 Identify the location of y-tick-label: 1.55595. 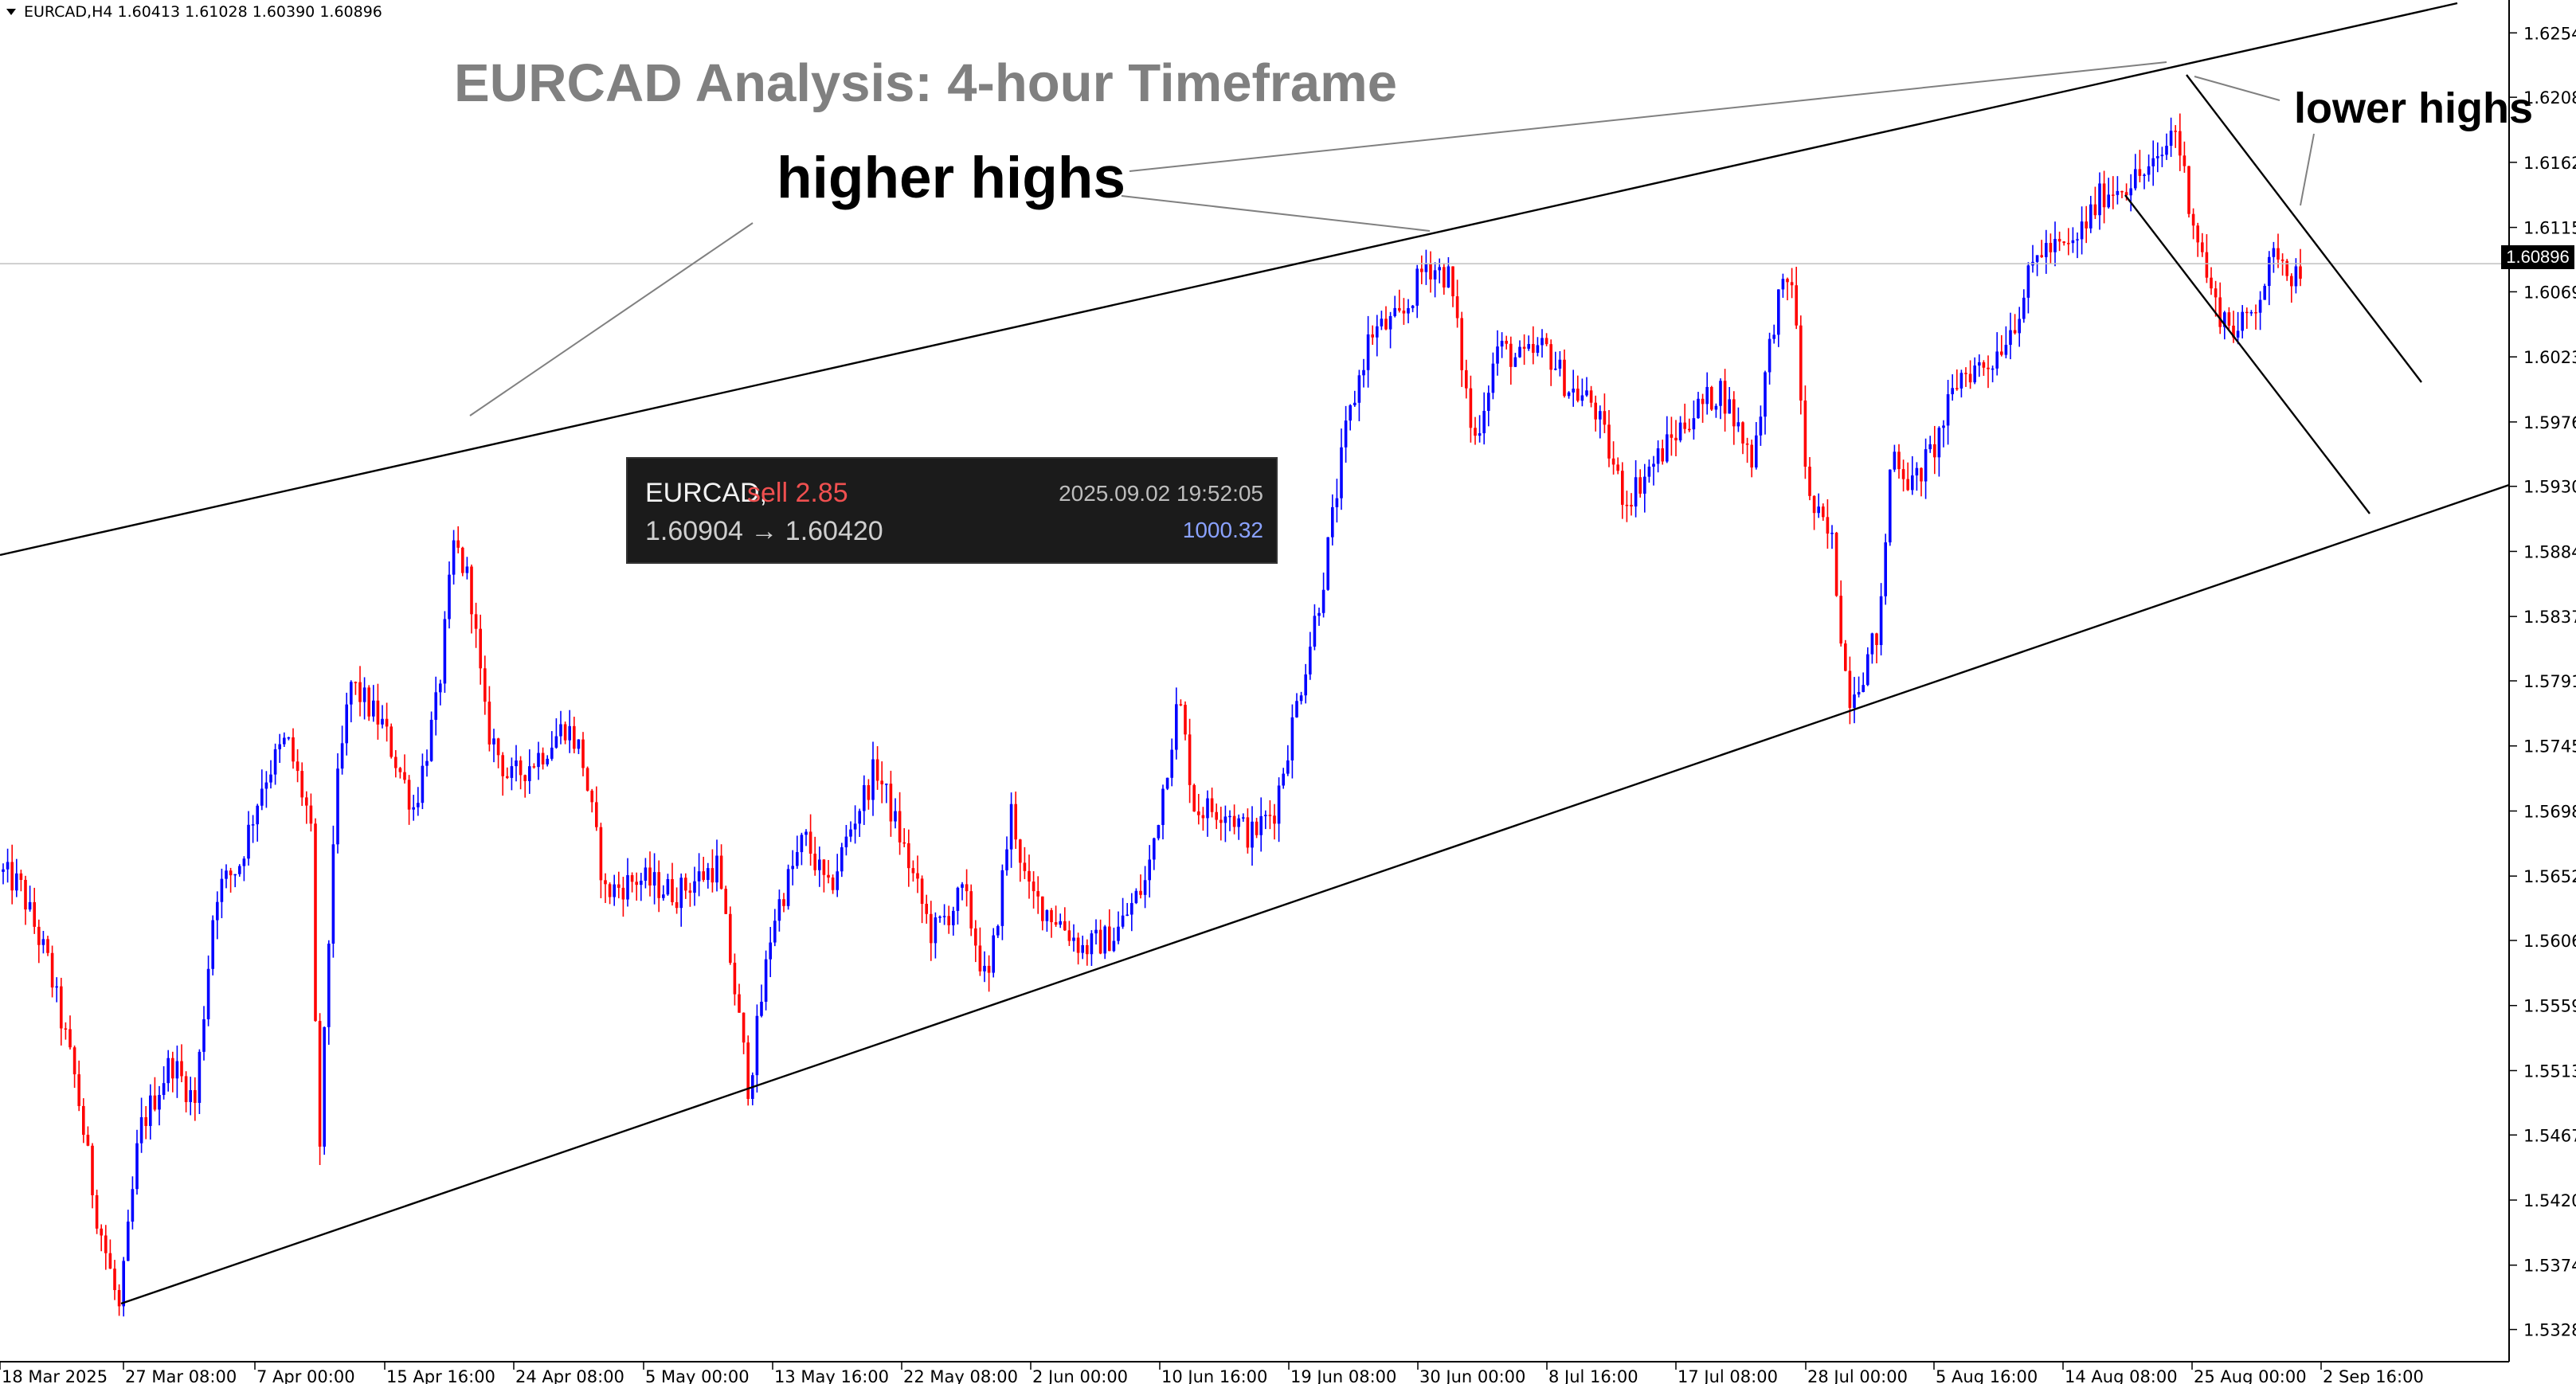
(2549, 1006).